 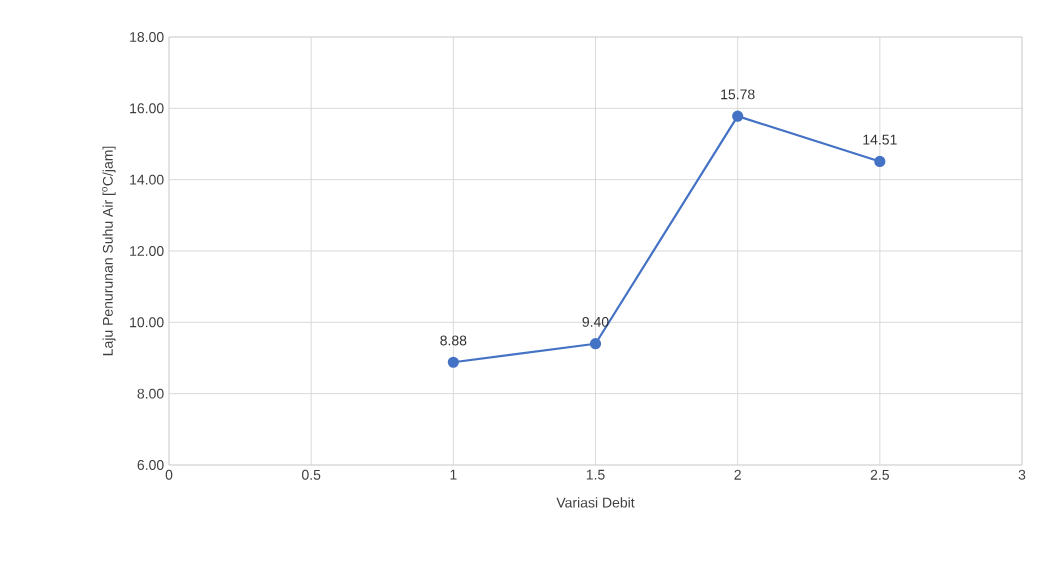 I want to click on y-tick-label: 10.00, so click(x=147, y=322).